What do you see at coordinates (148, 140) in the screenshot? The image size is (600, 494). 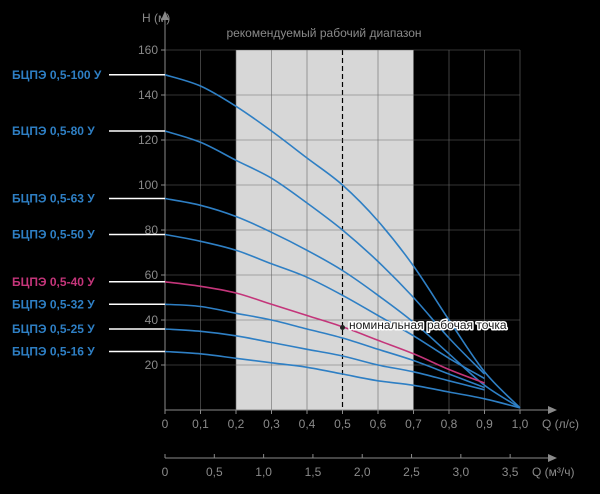 I see `y-tick-label: 120` at bounding box center [148, 140].